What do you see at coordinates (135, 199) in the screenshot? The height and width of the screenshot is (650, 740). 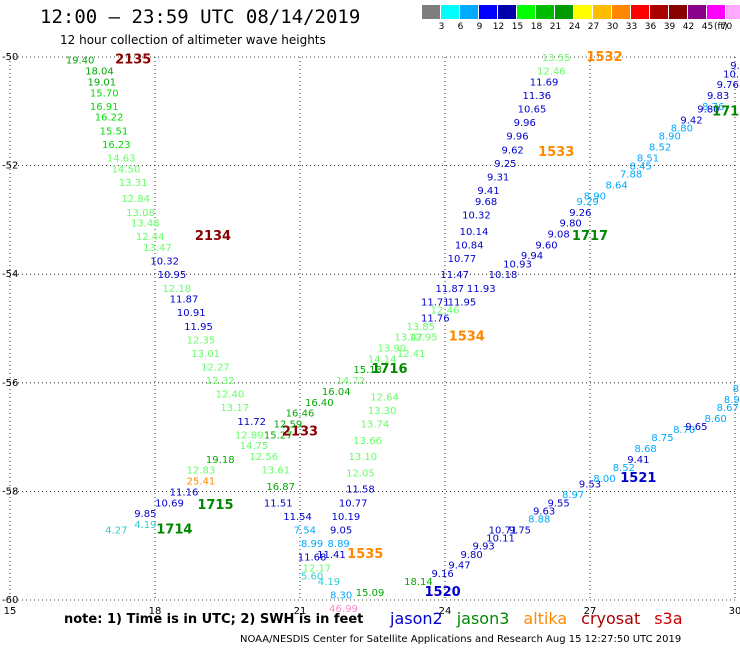 I see `wave-height-label: 12.84` at bounding box center [135, 199].